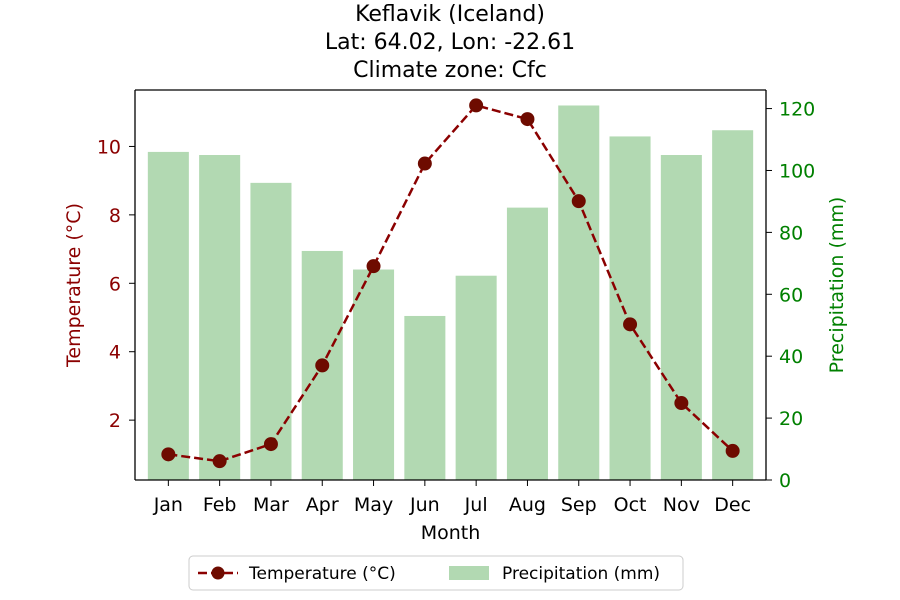 The image size is (900, 600). What do you see at coordinates (527, 505) in the screenshot?
I see `x-tick-label: Aug` at bounding box center [527, 505].